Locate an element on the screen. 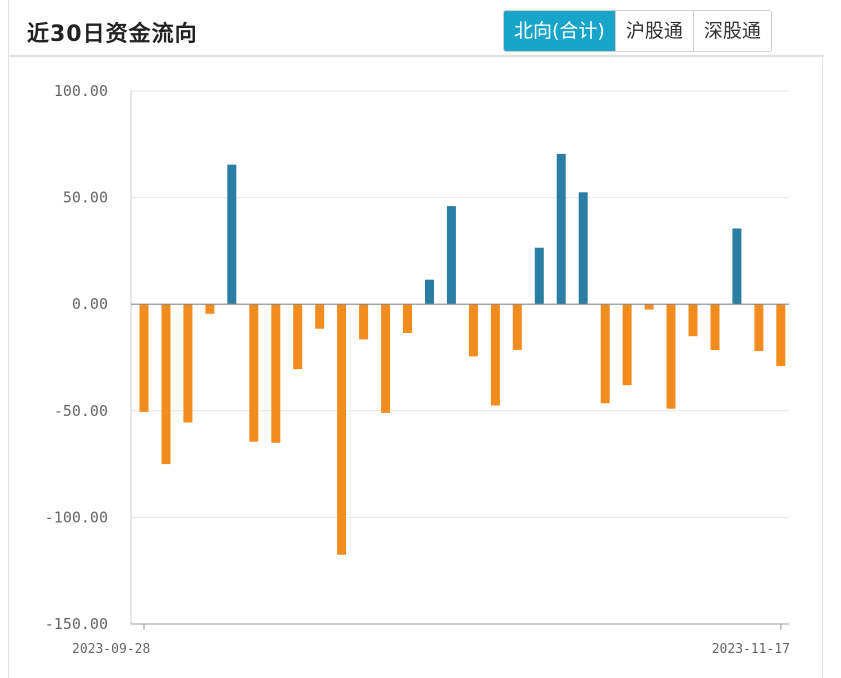  flow-tabs: 北向(合计) 沪股通 深股通 is located at coordinates (637, 31).